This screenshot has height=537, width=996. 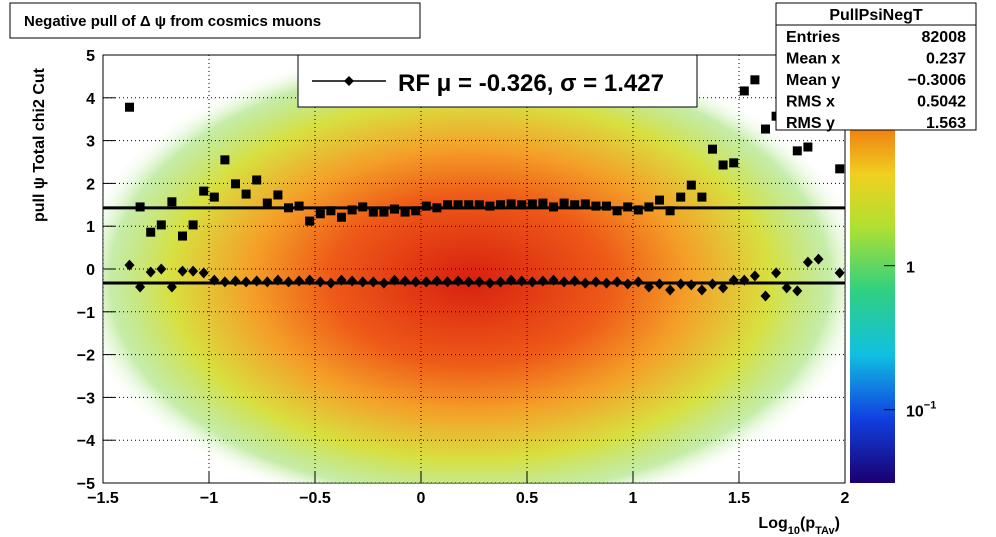 What do you see at coordinates (215, 20) in the screenshot?
I see `title-box` at bounding box center [215, 20].